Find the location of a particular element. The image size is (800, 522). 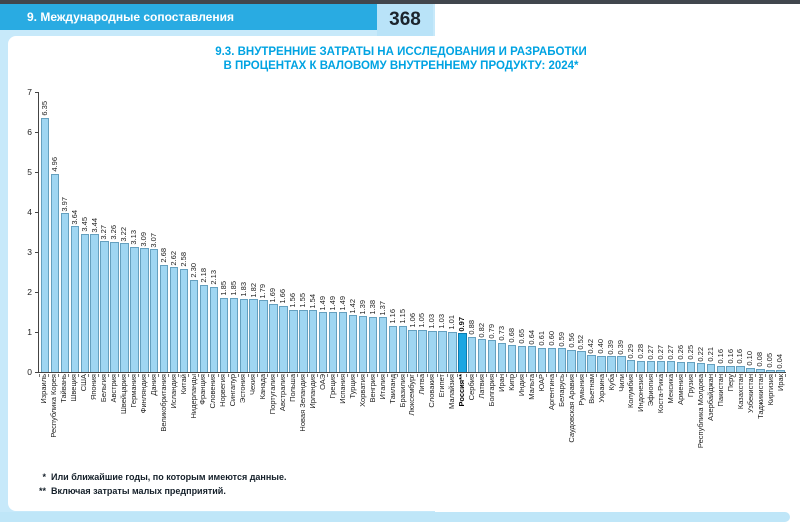

country-name: Тайвань is located at coordinates (64, 388).